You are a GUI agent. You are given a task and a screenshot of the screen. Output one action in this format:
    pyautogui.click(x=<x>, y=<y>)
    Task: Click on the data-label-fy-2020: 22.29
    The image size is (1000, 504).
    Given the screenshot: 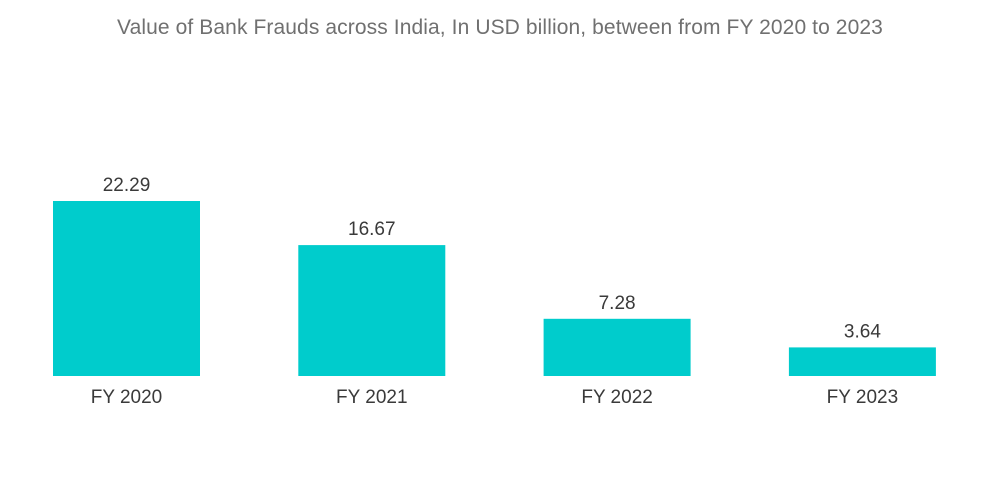 What is the action you would take?
    pyautogui.click(x=127, y=185)
    